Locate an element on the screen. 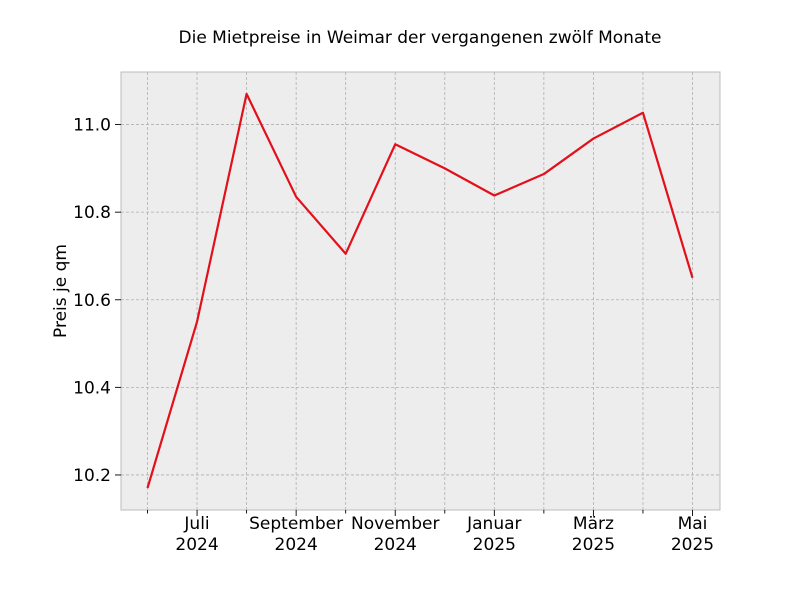 This screenshot has width=800, height=600. x-tick-label: Januar is located at coordinates (493, 524).